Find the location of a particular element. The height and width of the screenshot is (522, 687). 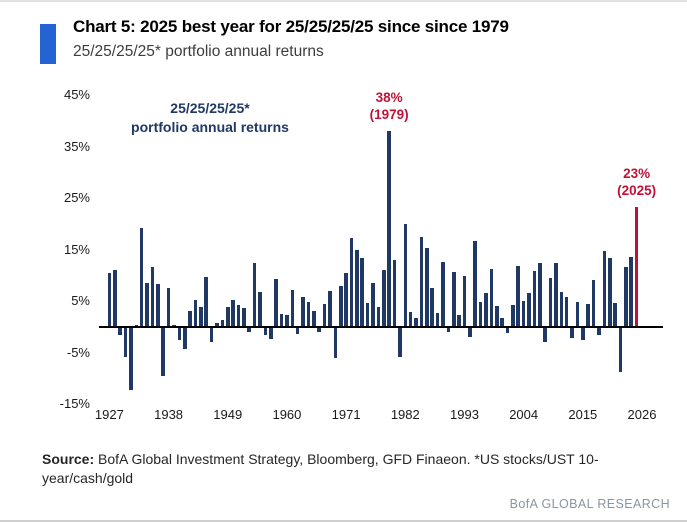

bar-1930 is located at coordinates (125, 342).